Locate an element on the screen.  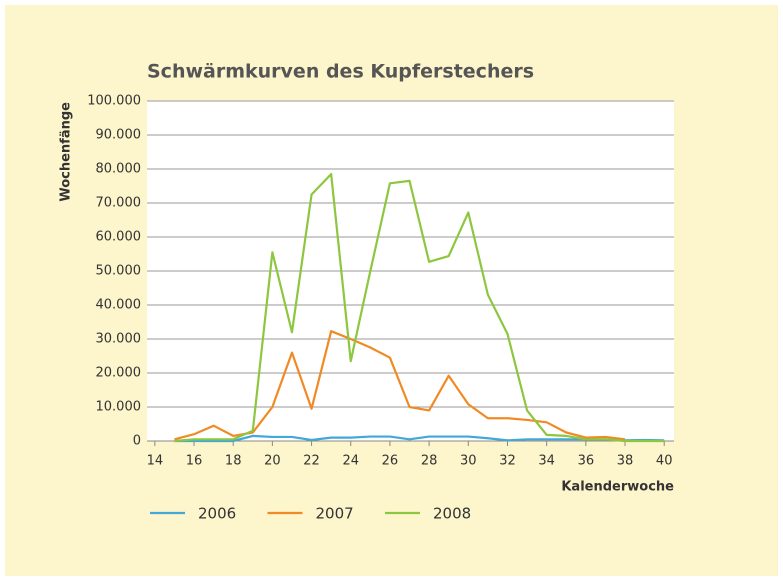
y-tick-label: 10.000 is located at coordinates (119, 407).